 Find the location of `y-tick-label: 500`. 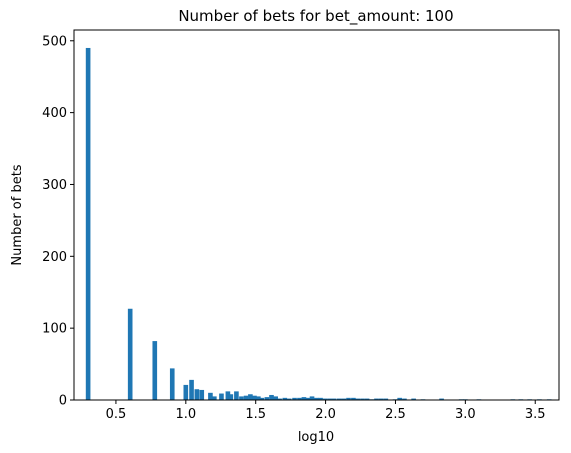

y-tick-label: 500 is located at coordinates (54, 41).